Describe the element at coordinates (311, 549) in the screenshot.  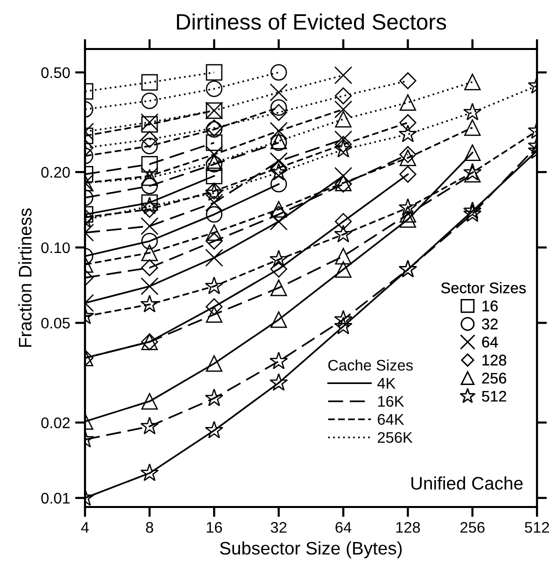
I see `x-axis-title: Subsector Size (Bytes)` at that location.